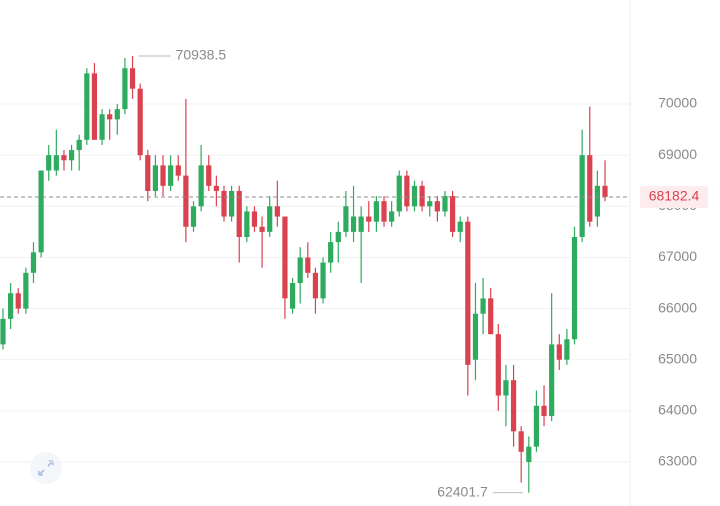 The width and height of the screenshot is (720, 506). I want to click on y-tick-label: 69000, so click(677, 154).